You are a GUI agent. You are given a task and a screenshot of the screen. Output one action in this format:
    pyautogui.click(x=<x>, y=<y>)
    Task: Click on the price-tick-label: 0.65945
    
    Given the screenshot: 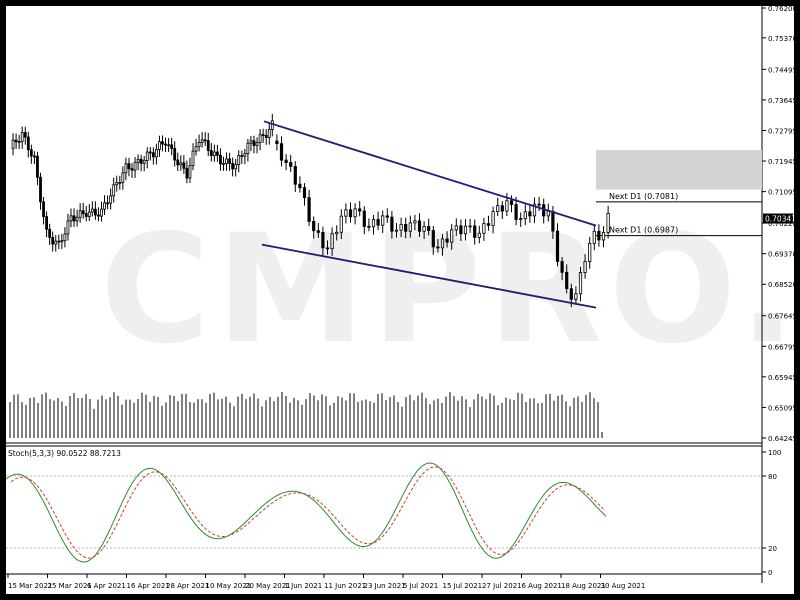 What is the action you would take?
    pyautogui.click(x=781, y=378)
    